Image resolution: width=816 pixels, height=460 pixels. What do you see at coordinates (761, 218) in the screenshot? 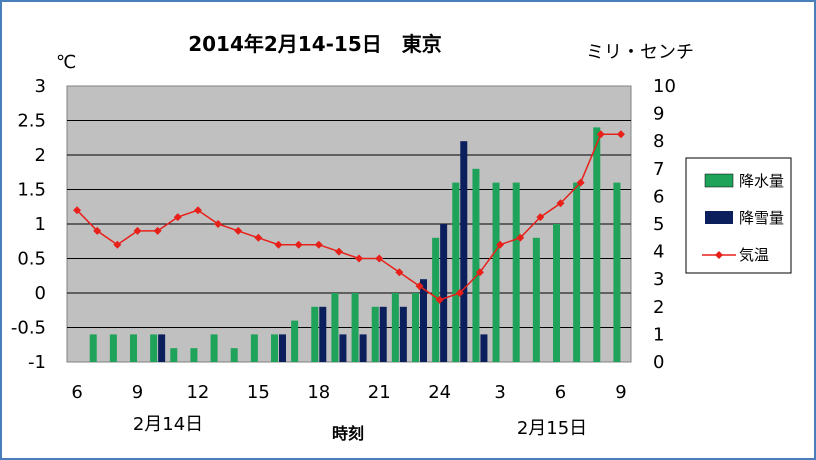
I see `legend-label-snowfall: 降雪量` at bounding box center [761, 218].